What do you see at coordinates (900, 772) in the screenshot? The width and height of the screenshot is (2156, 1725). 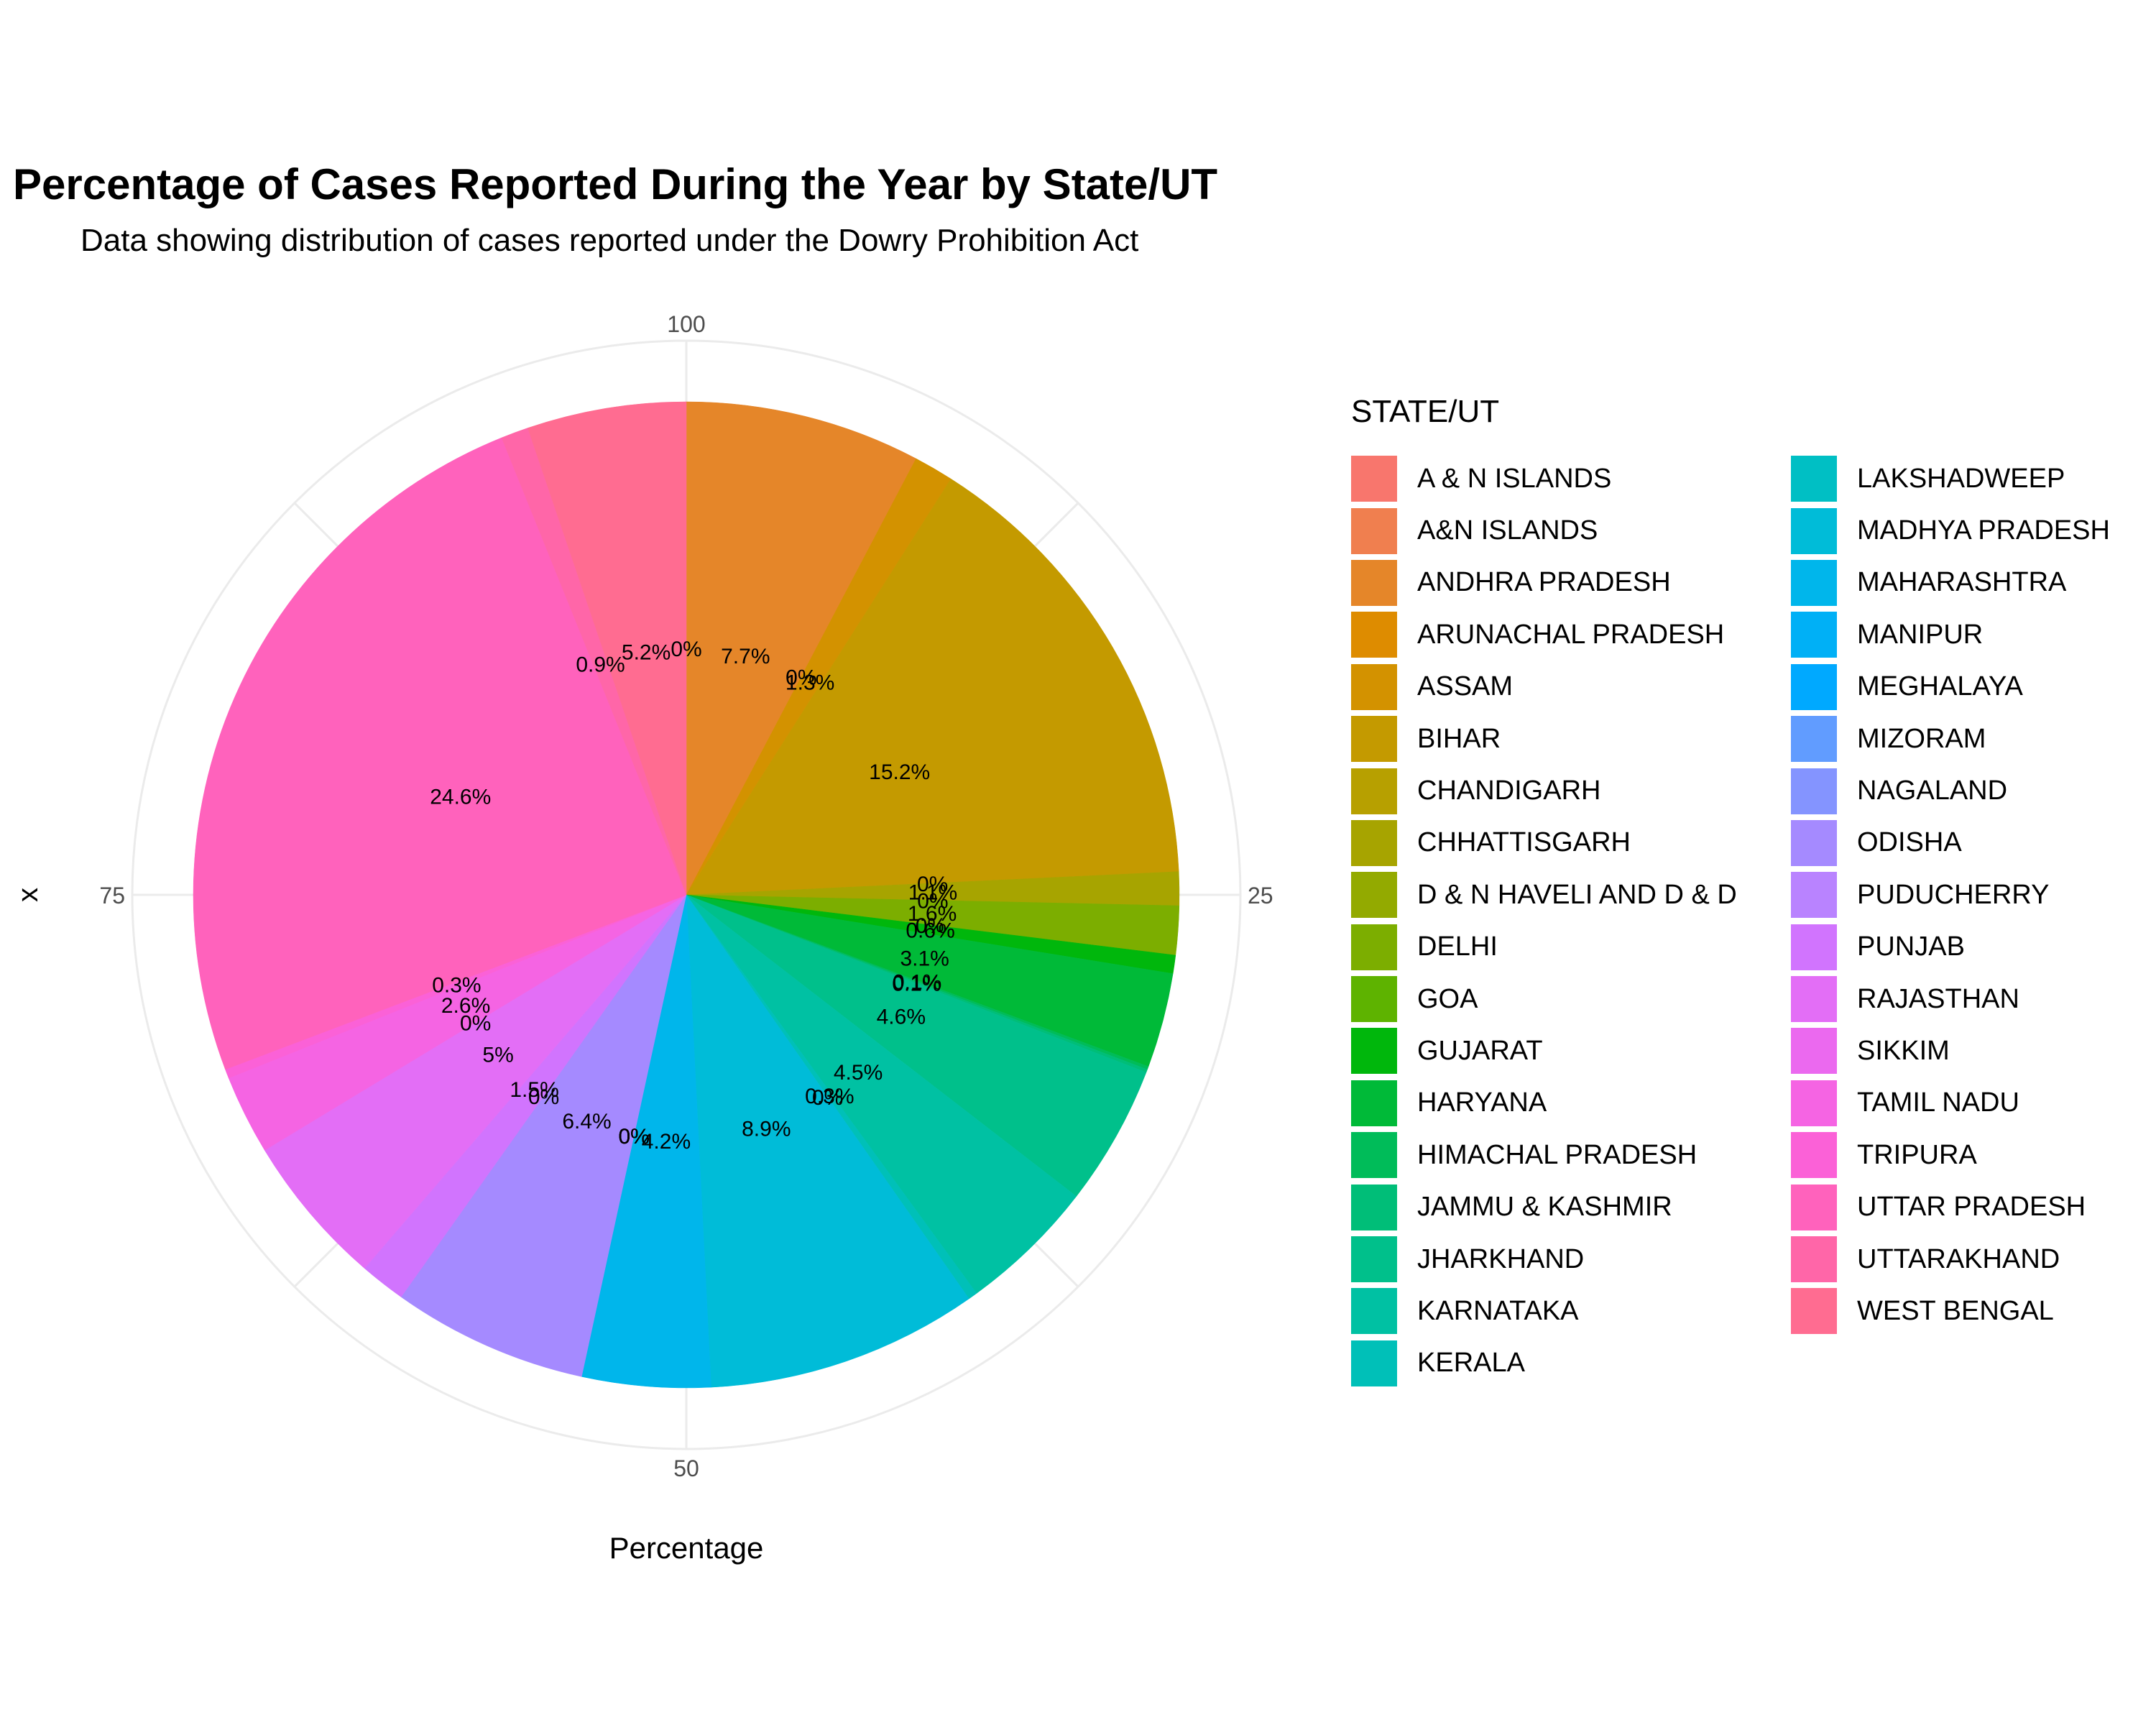 I see `slice-label: 15.2%` at bounding box center [900, 772].